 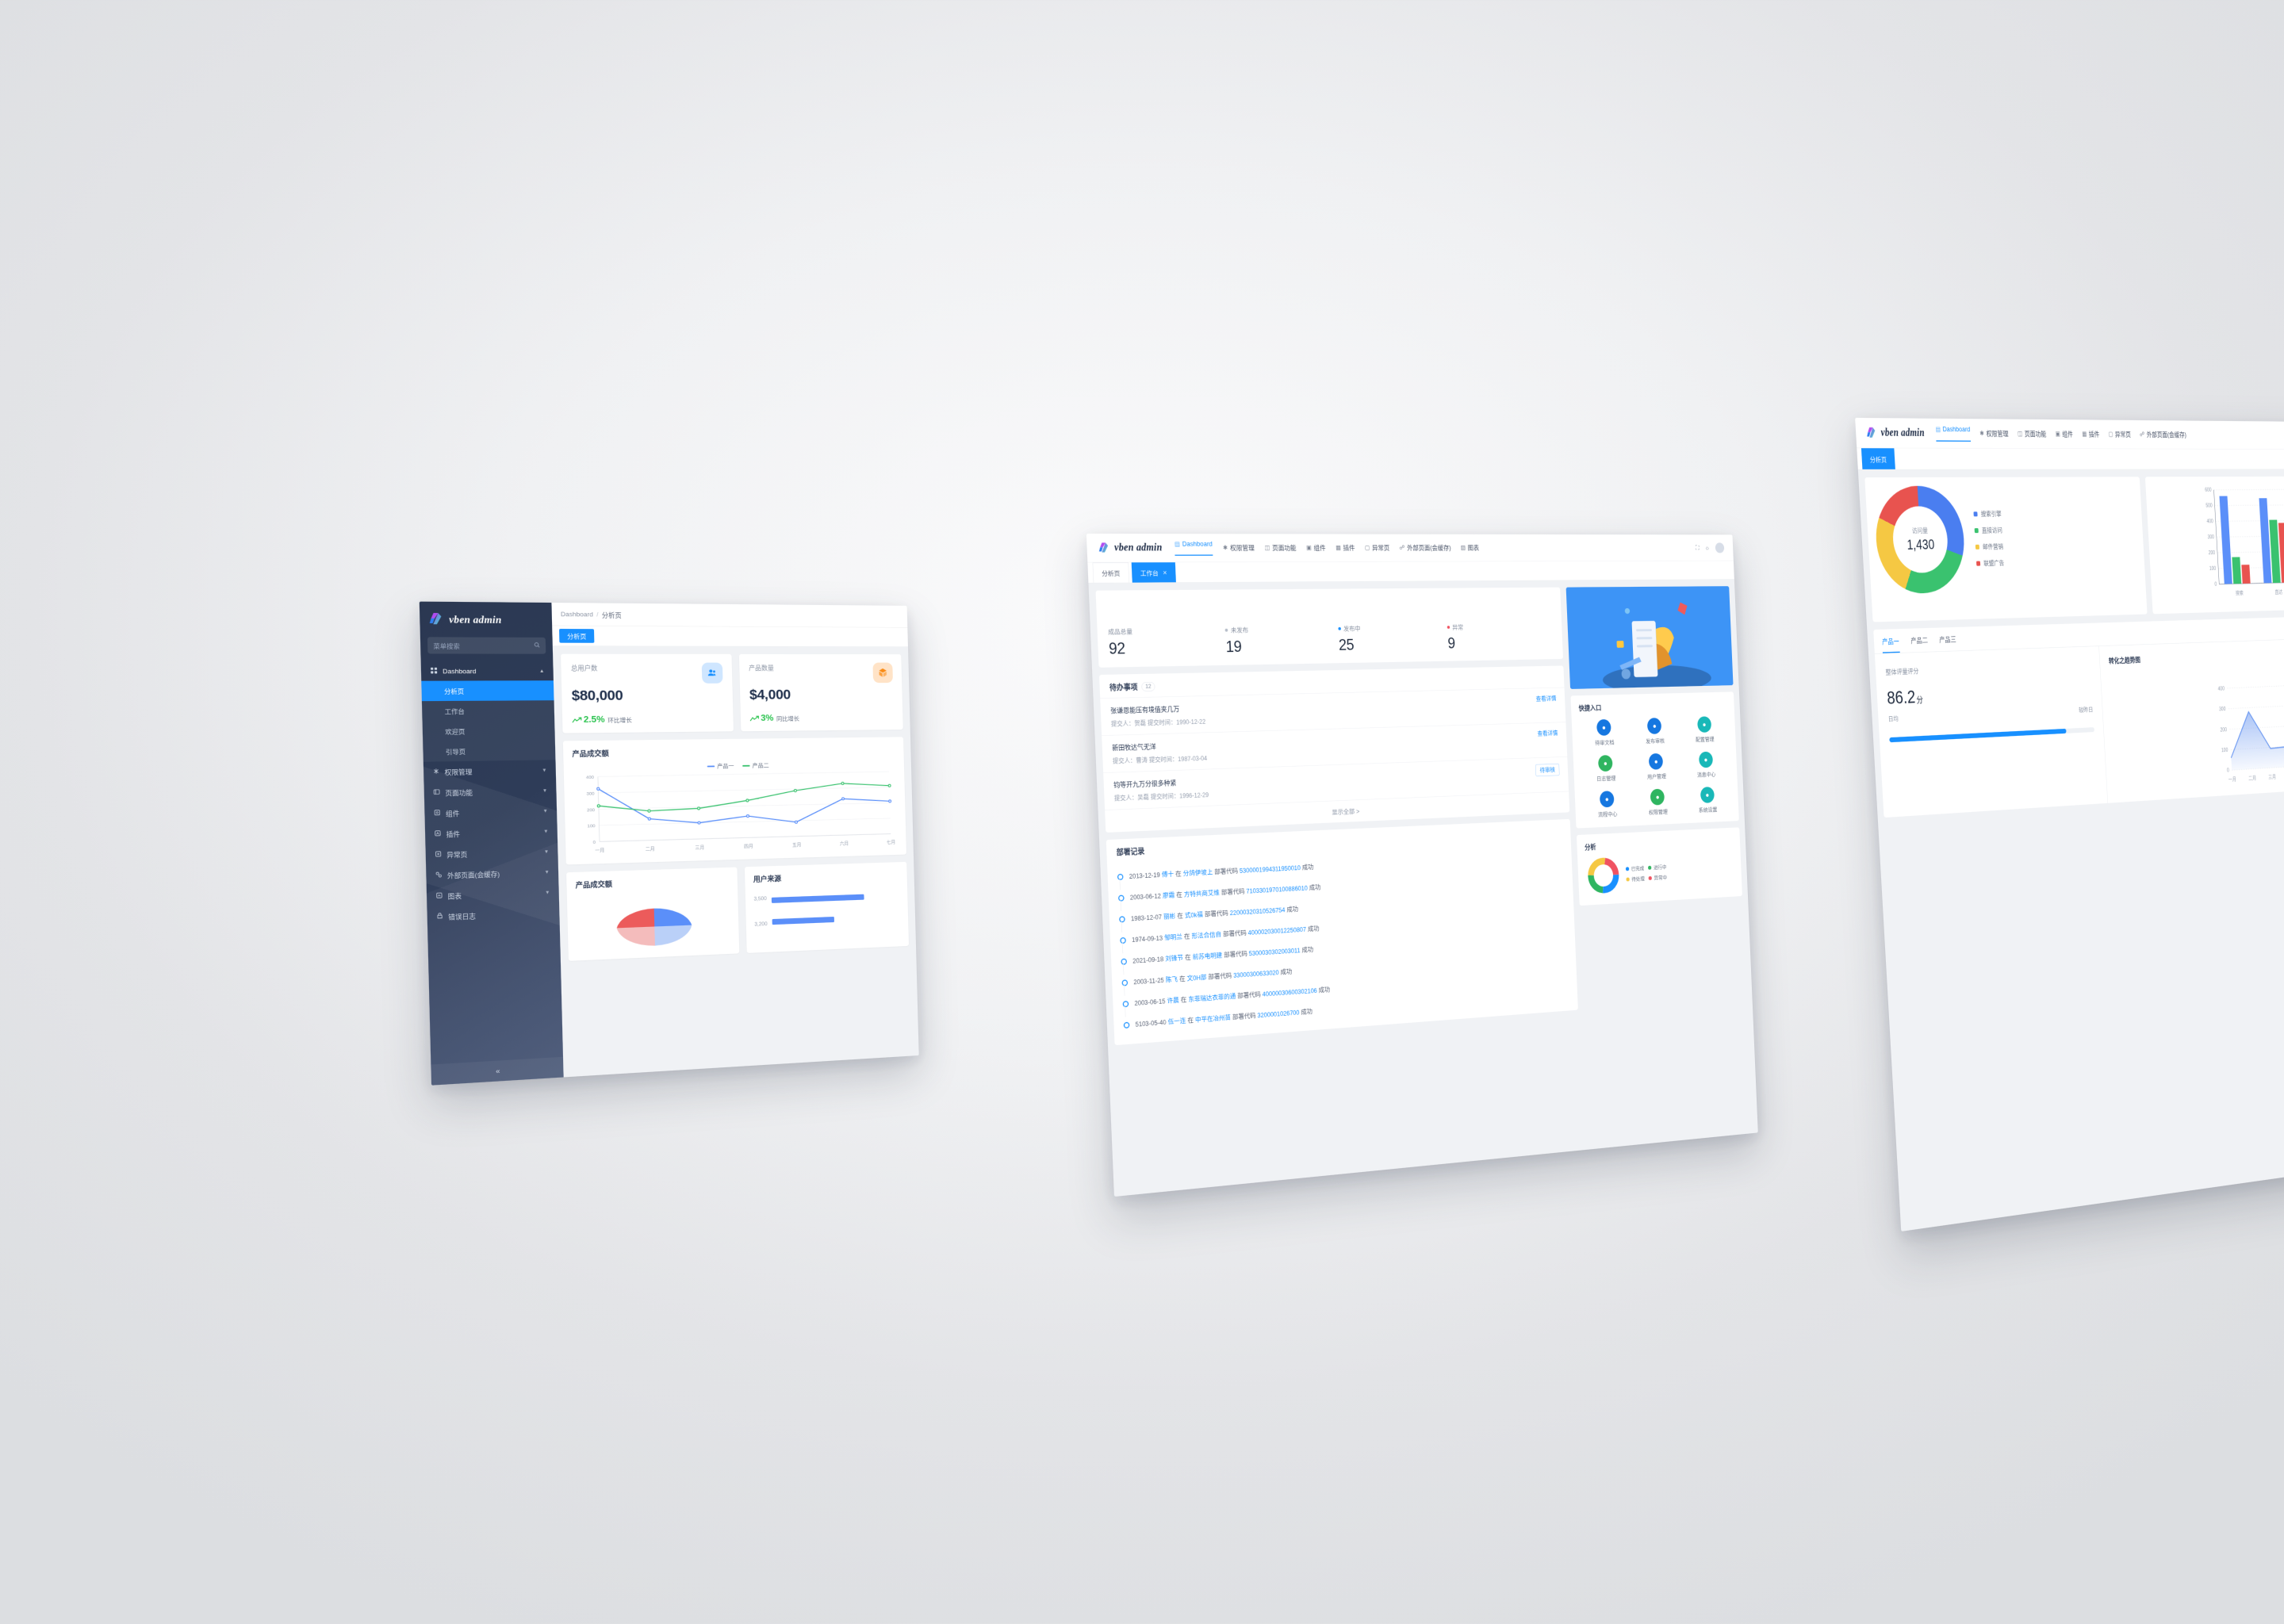 What do you see at coordinates (1164, 572) in the screenshot?
I see `close-icon: ✕` at bounding box center [1164, 572].